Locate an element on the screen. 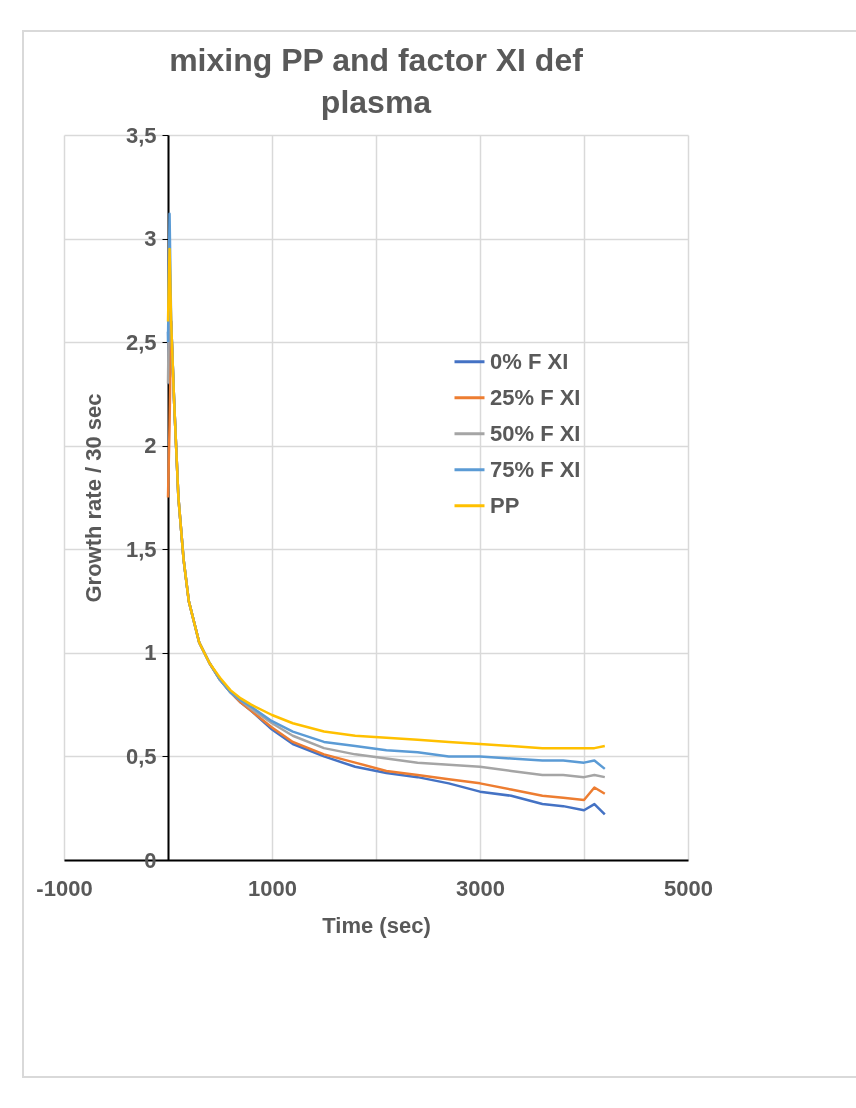  y-axis-title: Growth rate / 30 sec is located at coordinates (93, 498).